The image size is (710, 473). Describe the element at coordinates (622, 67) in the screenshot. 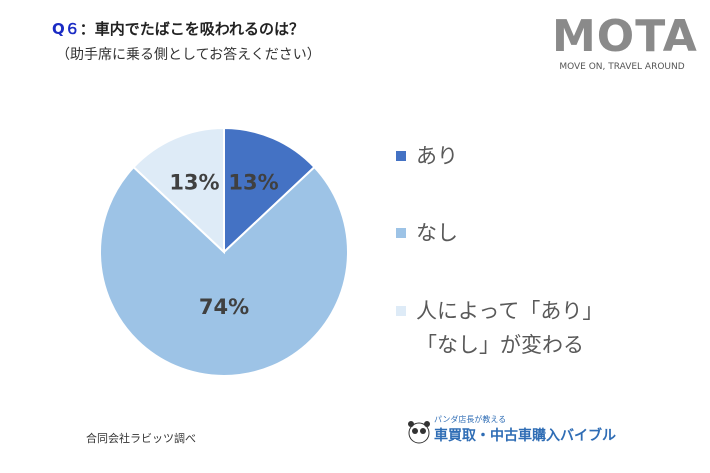

I see `logo-tagline: MOVE ON, TRAVEL AROUND` at that location.